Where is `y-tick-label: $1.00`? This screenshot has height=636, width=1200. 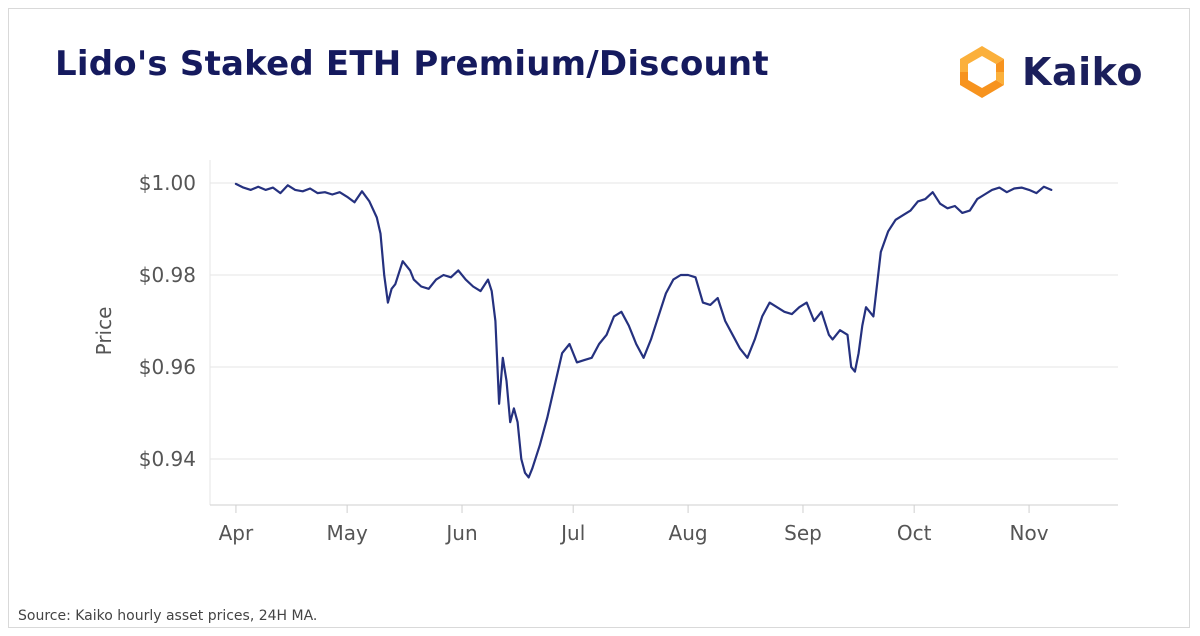
y-tick-label: $1.00 is located at coordinates (167, 183).